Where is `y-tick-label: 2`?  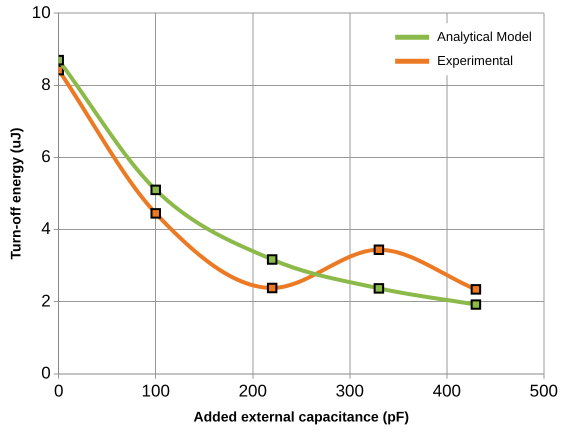
y-tick-label: 2 is located at coordinates (46, 300).